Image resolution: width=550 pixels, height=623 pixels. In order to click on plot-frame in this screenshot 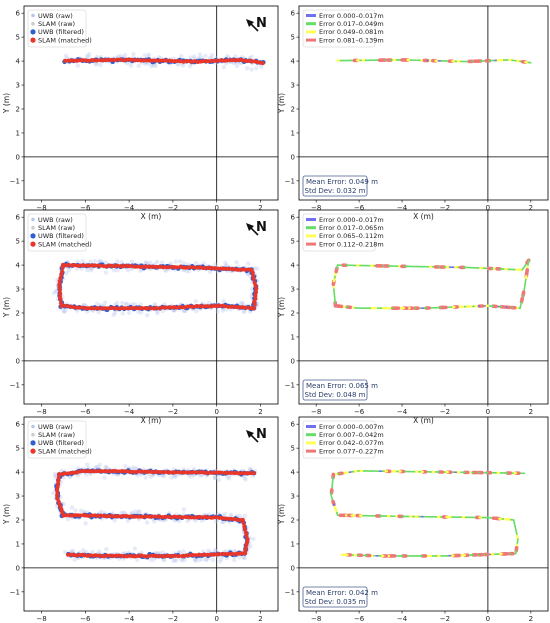, I will do `click(423, 514)`.